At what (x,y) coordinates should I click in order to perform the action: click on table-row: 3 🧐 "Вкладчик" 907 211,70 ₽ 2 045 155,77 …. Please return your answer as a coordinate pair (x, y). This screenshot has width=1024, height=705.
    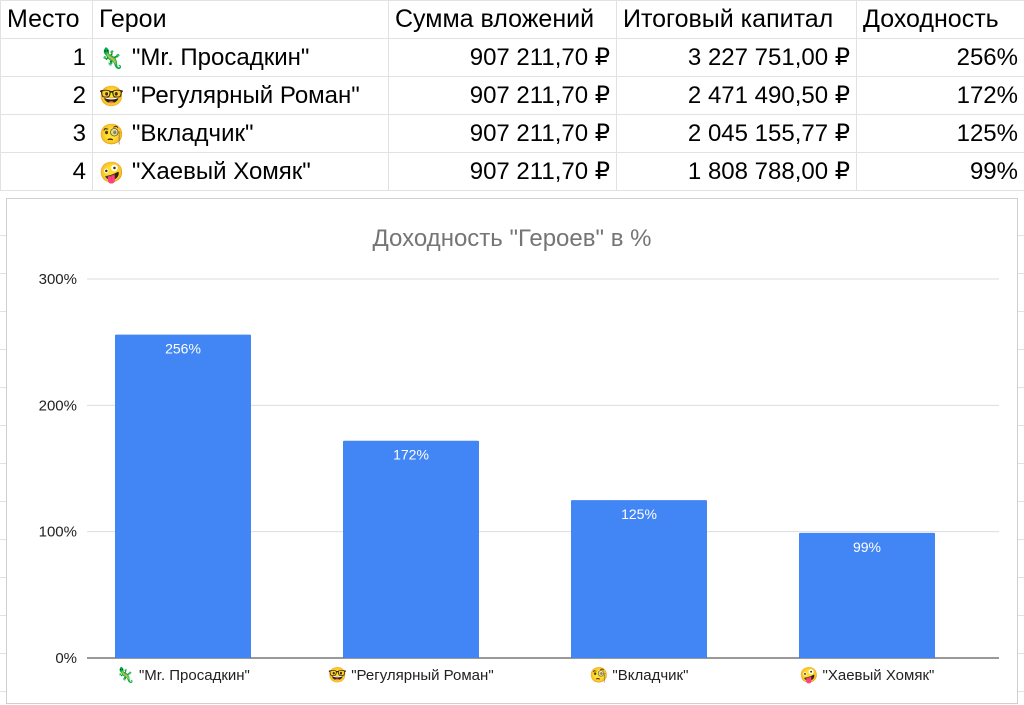
    Looking at the image, I should click on (512, 134).